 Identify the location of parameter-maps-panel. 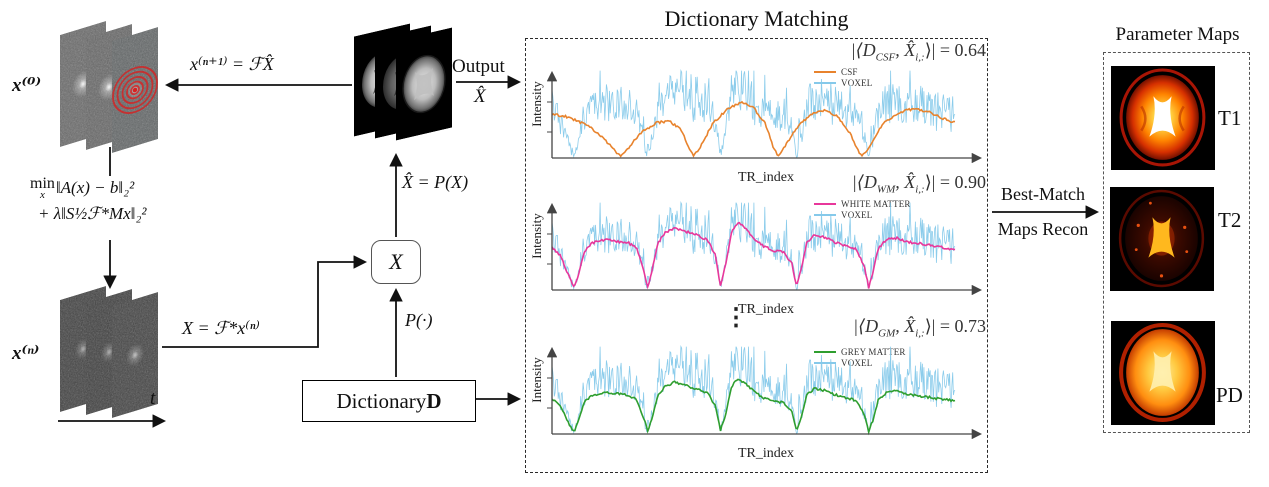
(1176, 242).